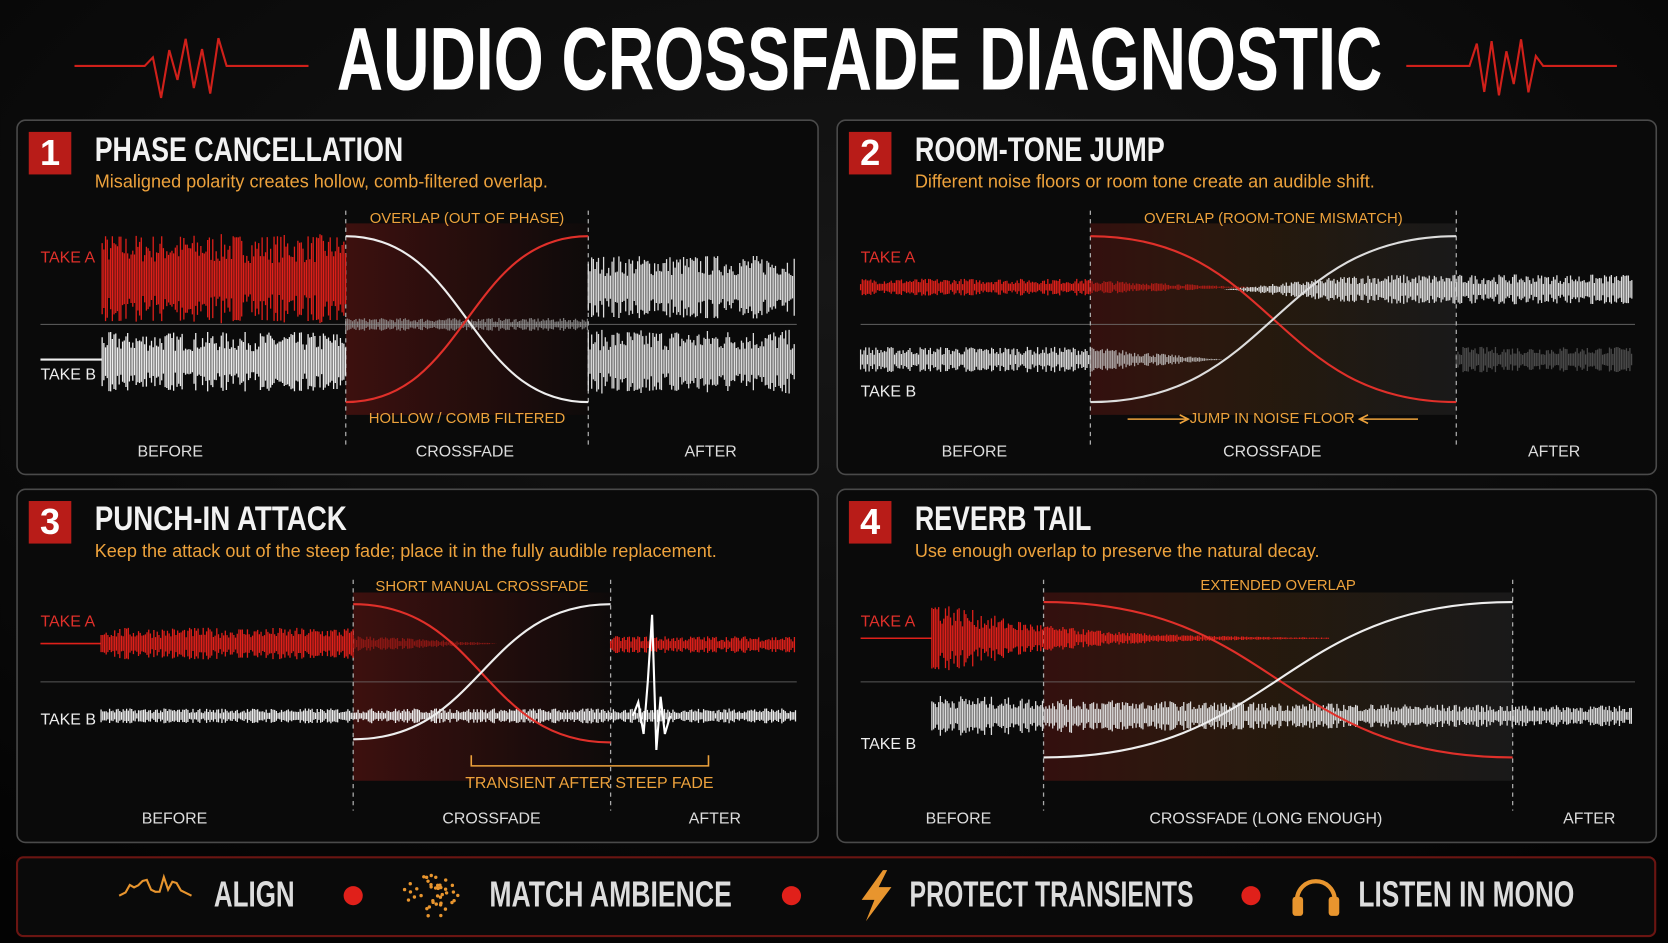  I want to click on align-icon, so click(155, 885).